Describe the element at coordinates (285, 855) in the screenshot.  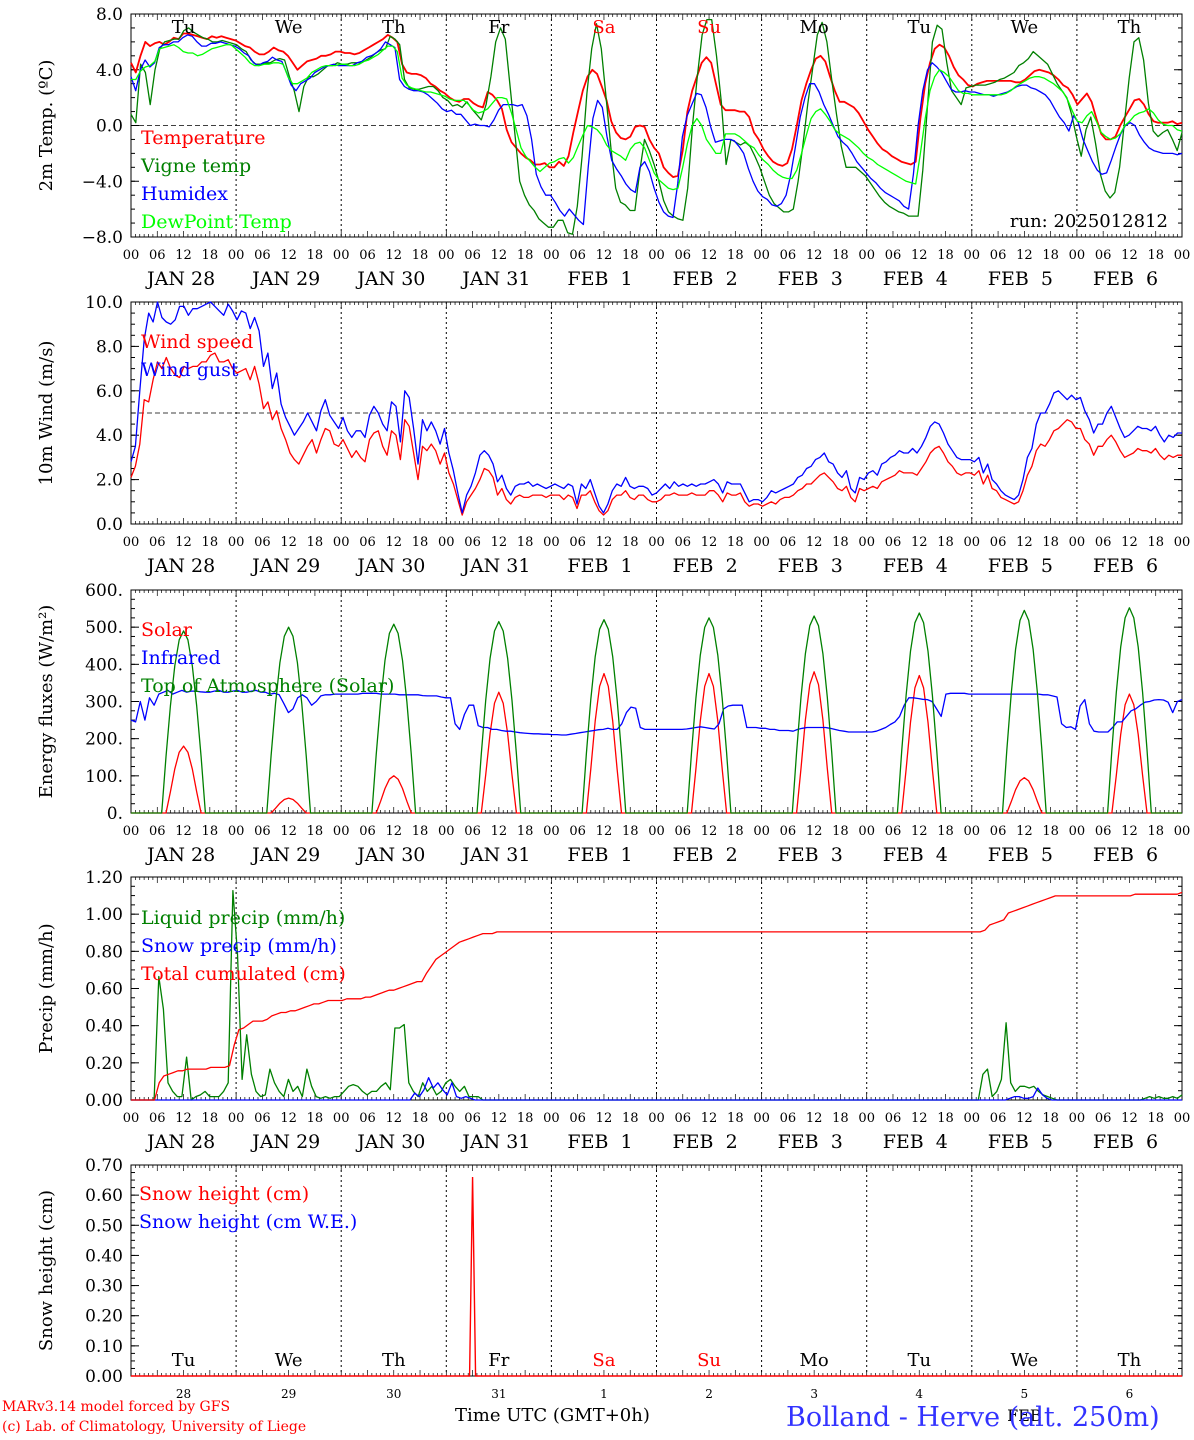
I see `date-label: JAN 29` at that location.